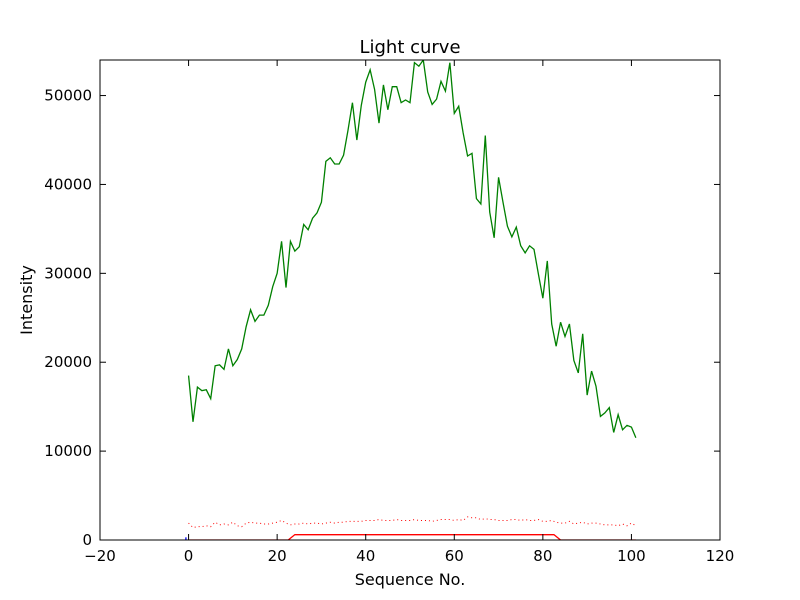 The width and height of the screenshot is (800, 600). Describe the element at coordinates (720, 556) in the screenshot. I see `x-tick-label: 120` at that location.